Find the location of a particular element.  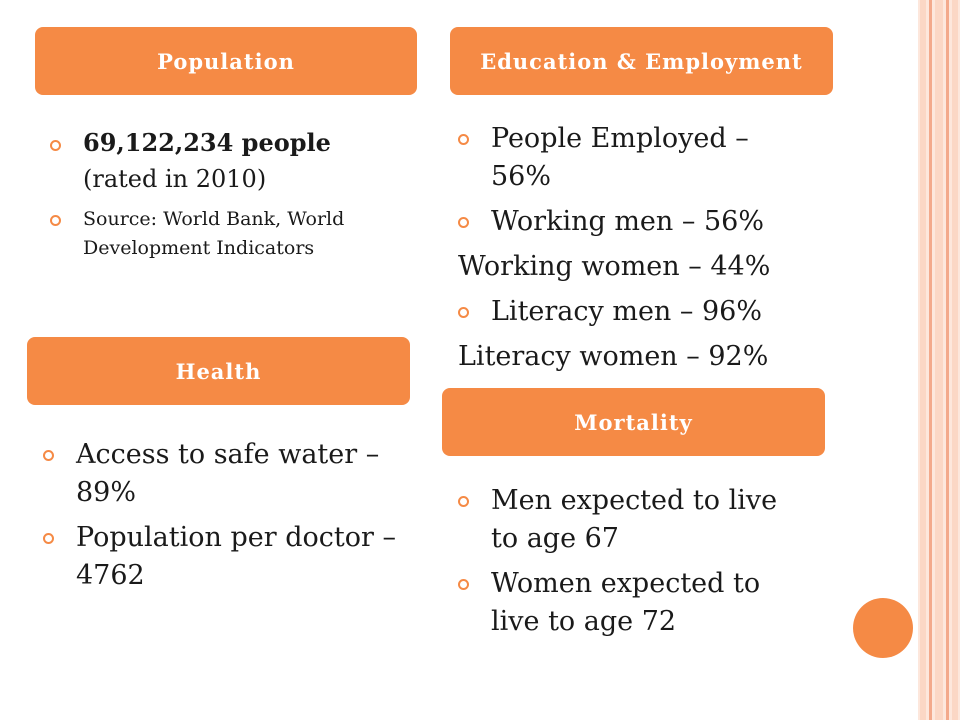

health-heading-label: Health is located at coordinates (218, 371).